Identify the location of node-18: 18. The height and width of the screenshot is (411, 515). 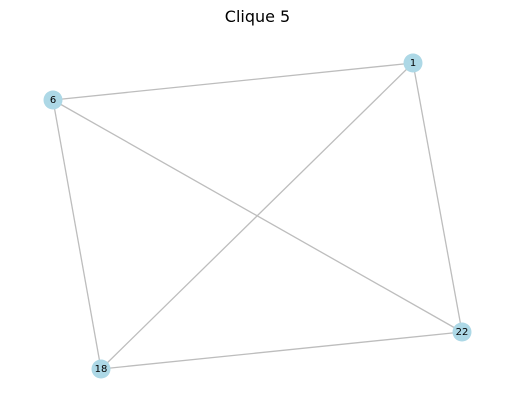
(101, 369).